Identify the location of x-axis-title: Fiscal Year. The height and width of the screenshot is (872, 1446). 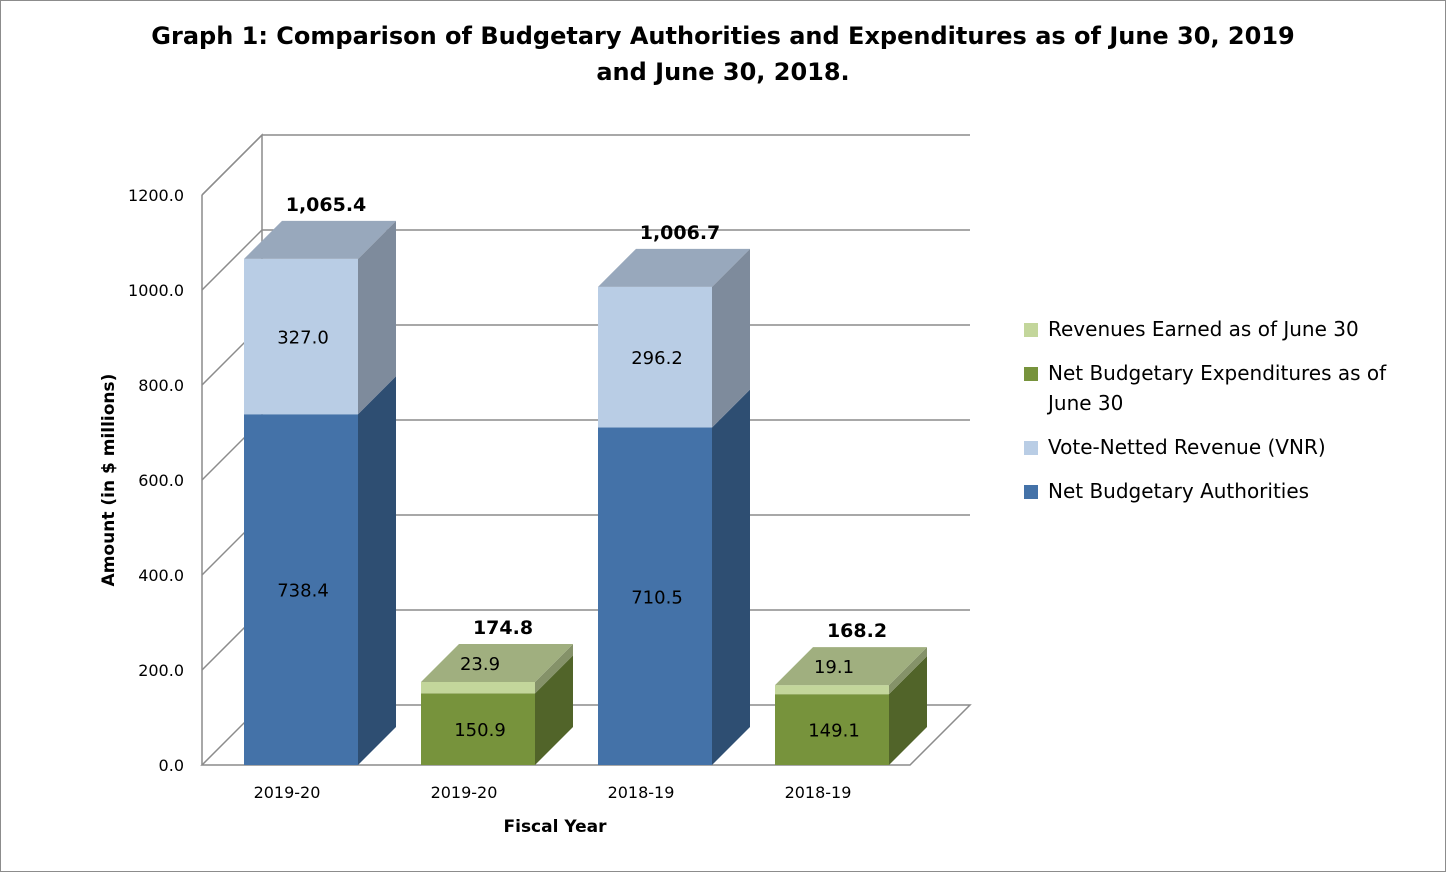
(556, 827).